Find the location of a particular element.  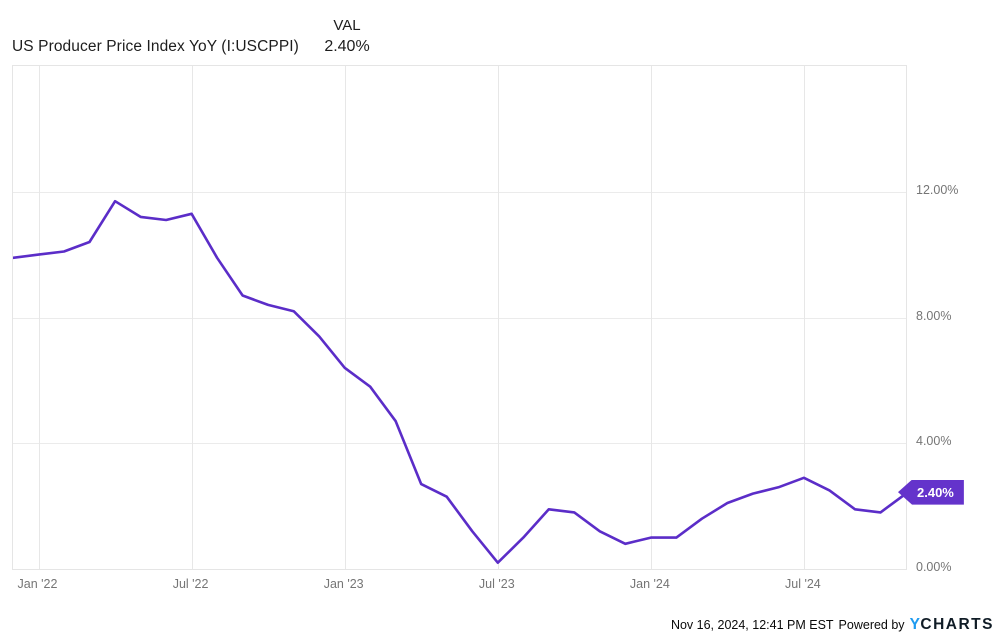

x-axis-tick-label: Jul '22 is located at coordinates (190, 584).